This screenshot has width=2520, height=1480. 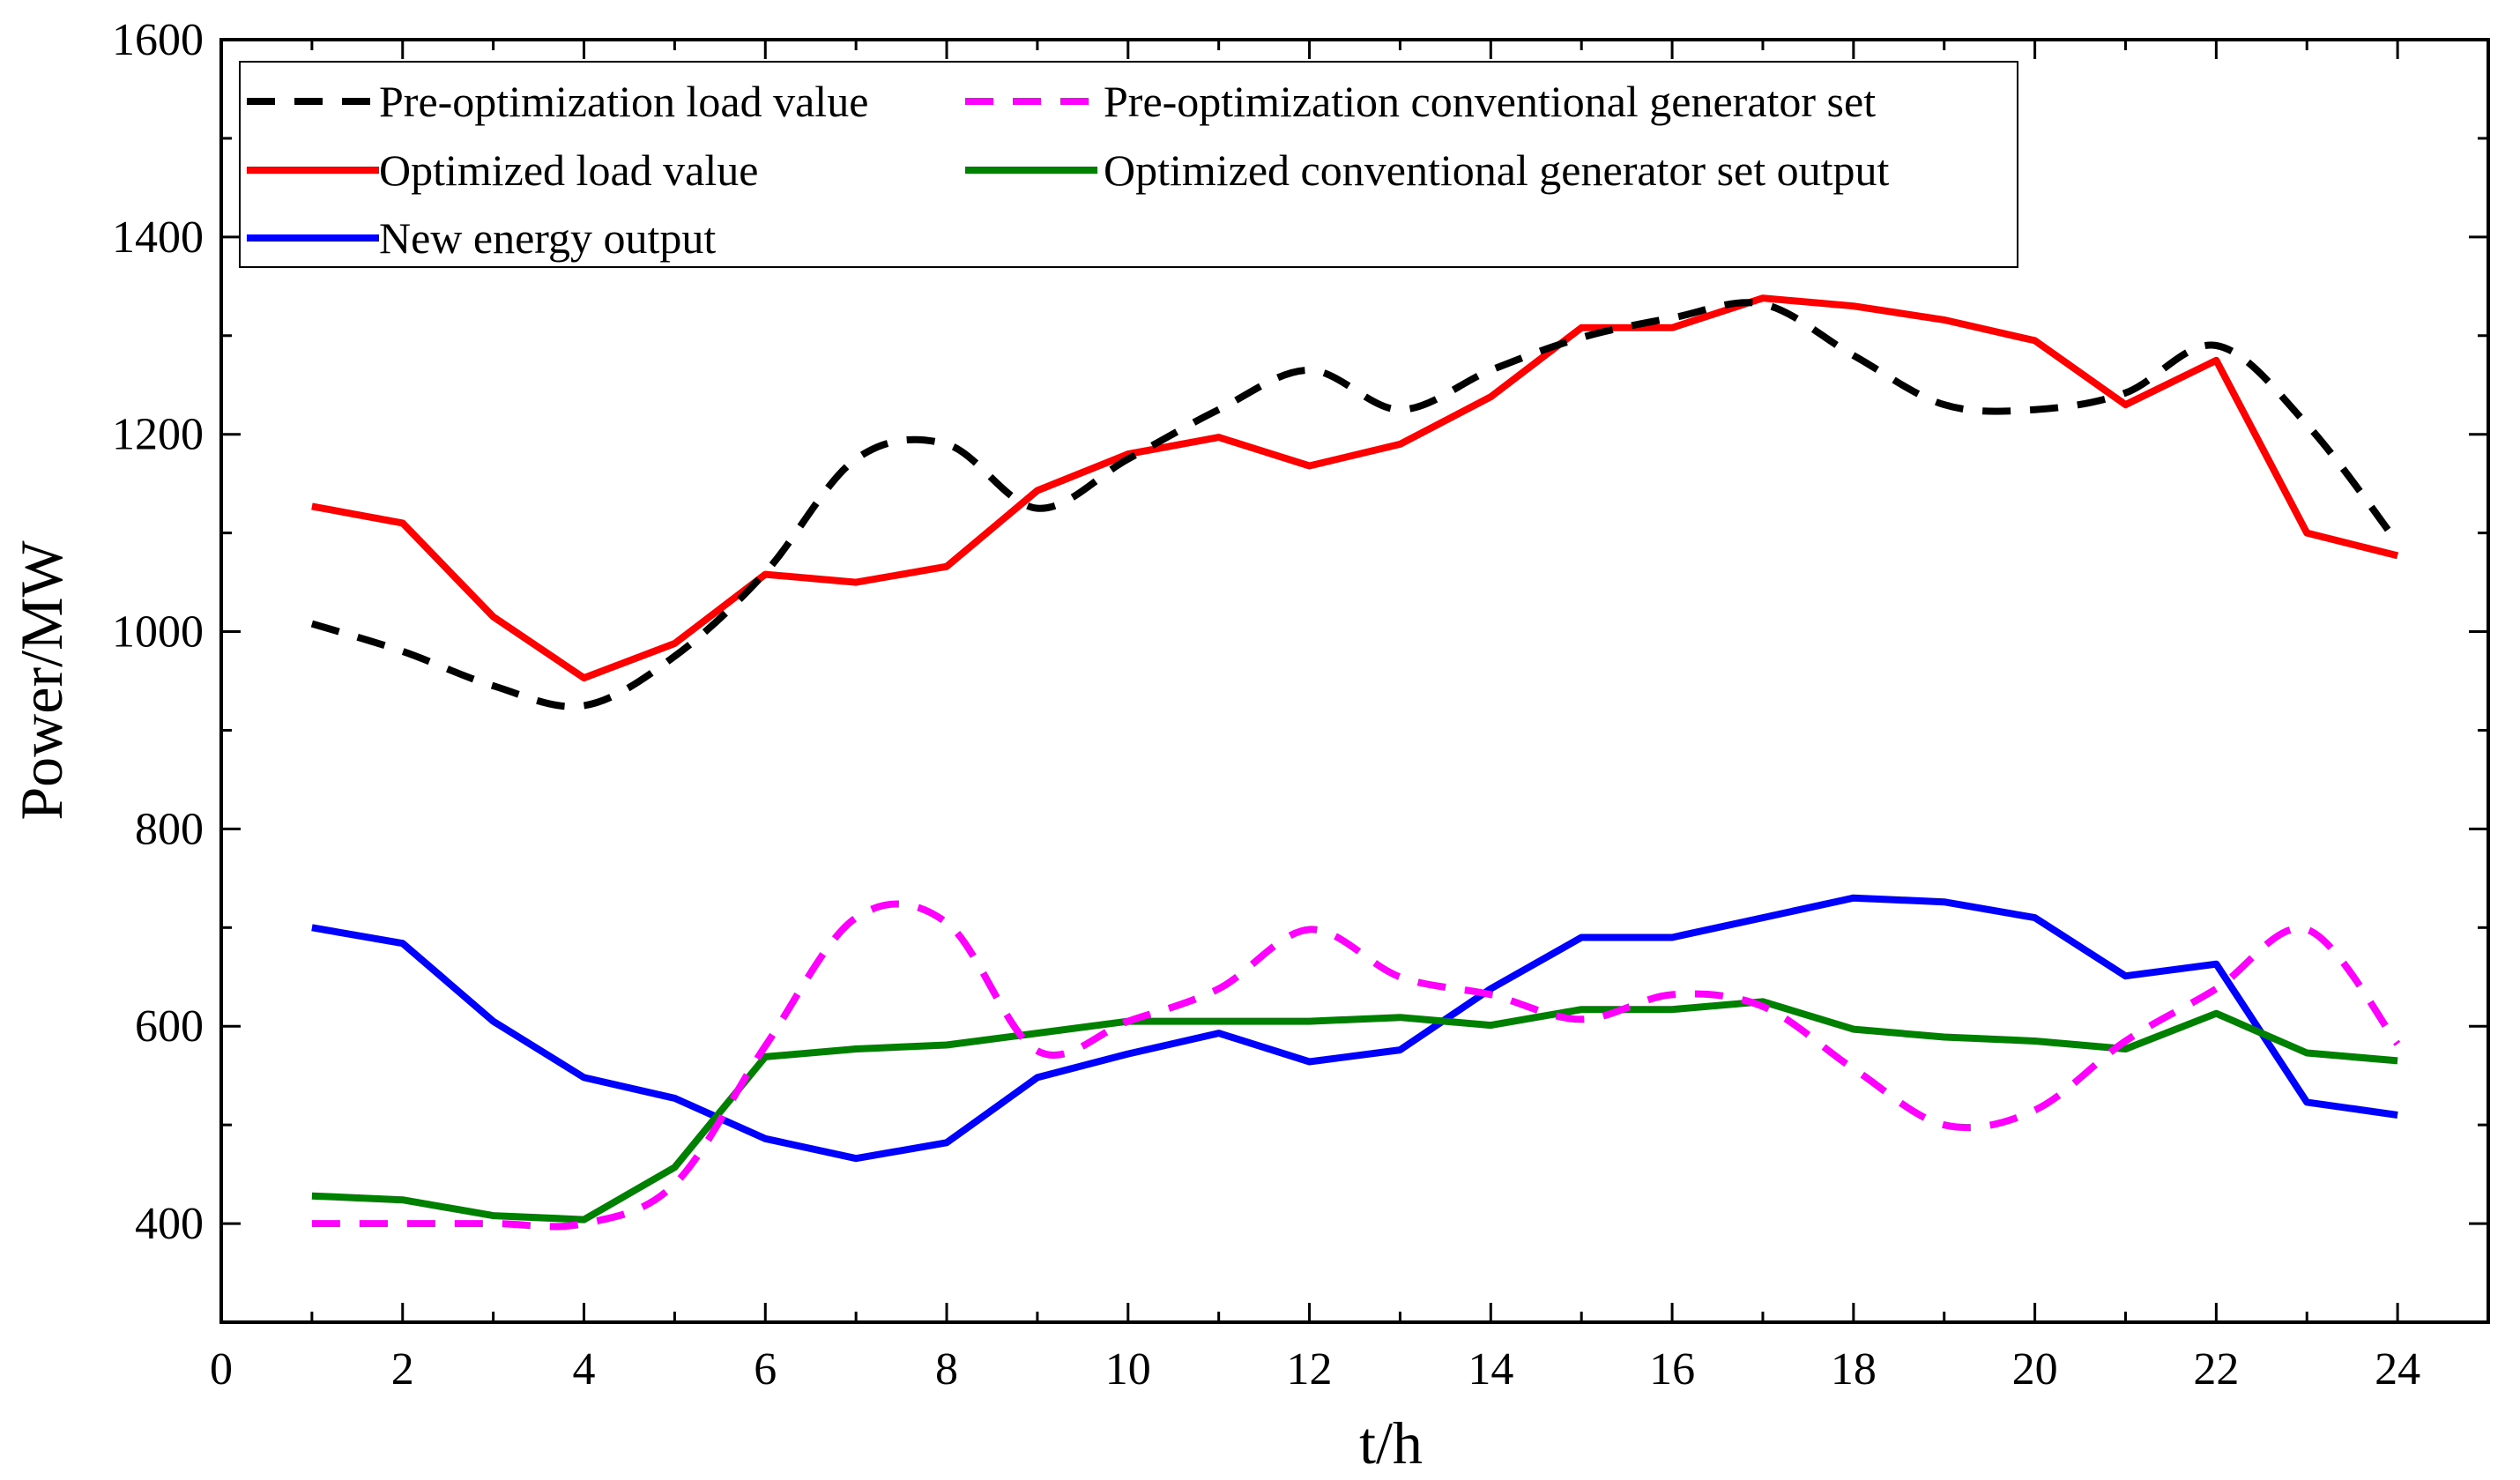 I want to click on legend-label-2: Optimized load value, so click(x=568, y=170).